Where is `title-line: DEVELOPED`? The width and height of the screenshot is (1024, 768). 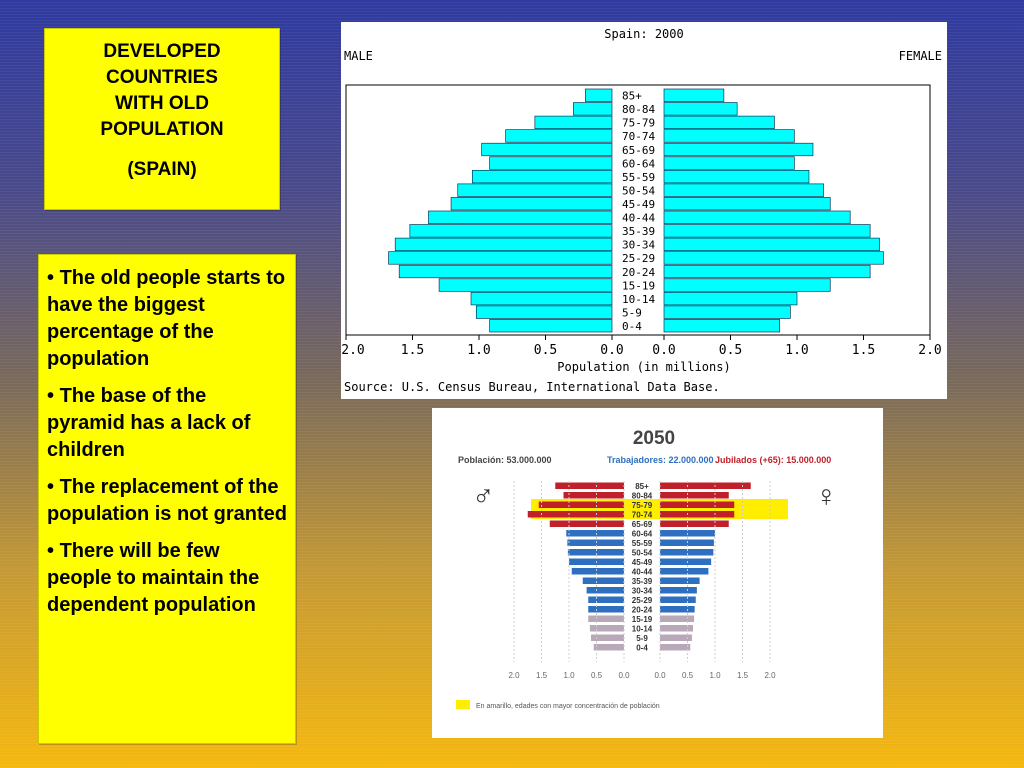 title-line: DEVELOPED is located at coordinates (162, 51).